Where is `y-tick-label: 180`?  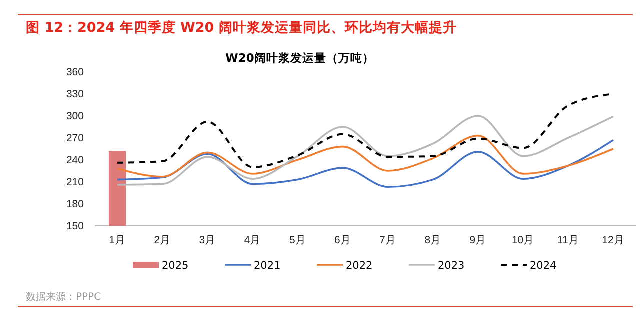 y-tick-label: 180 is located at coordinates (75, 204).